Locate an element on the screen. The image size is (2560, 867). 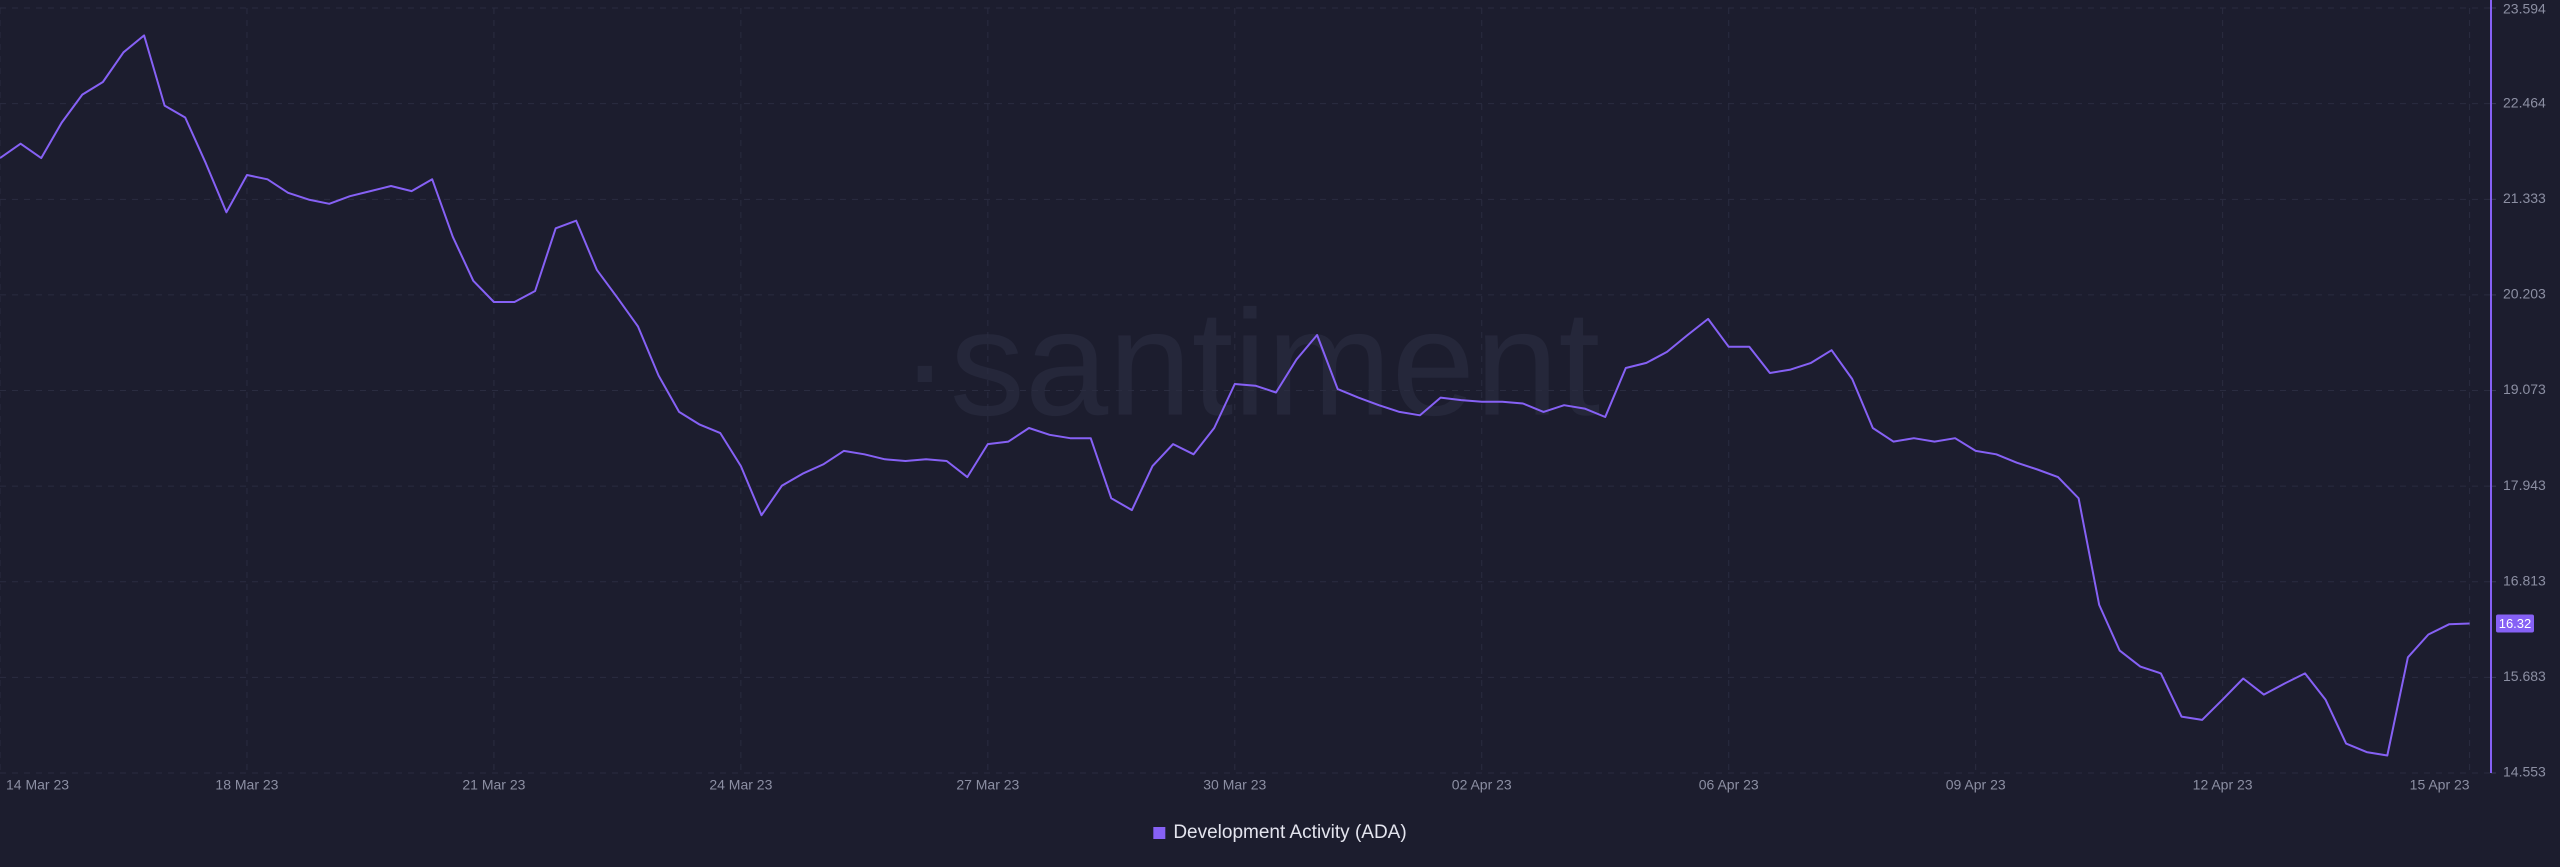
y-tick-label: 16.813 is located at coordinates (2524, 580).